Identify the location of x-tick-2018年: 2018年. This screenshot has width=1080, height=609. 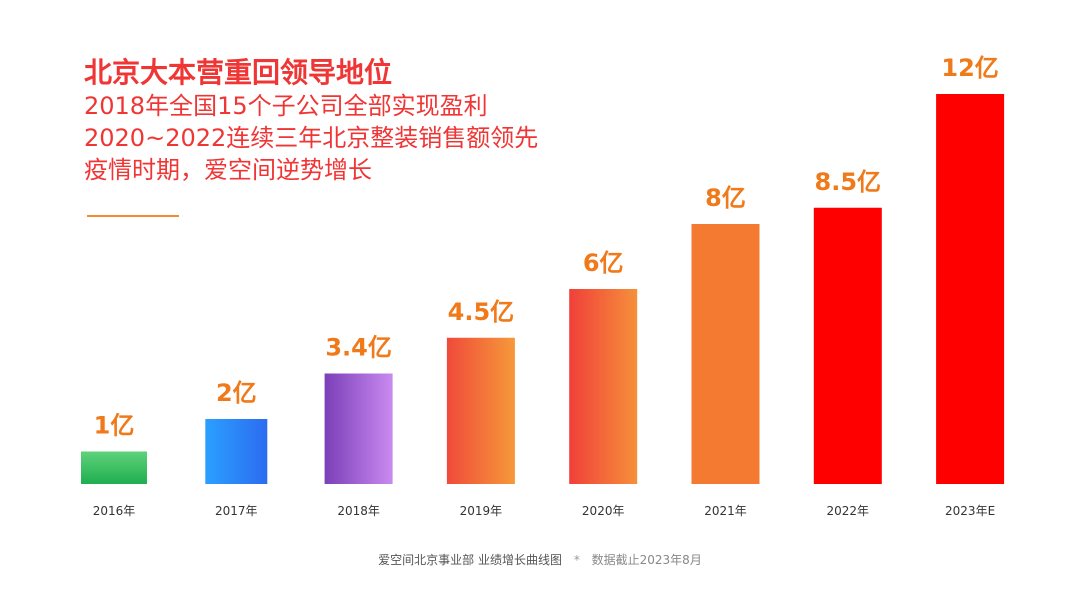
(358, 511).